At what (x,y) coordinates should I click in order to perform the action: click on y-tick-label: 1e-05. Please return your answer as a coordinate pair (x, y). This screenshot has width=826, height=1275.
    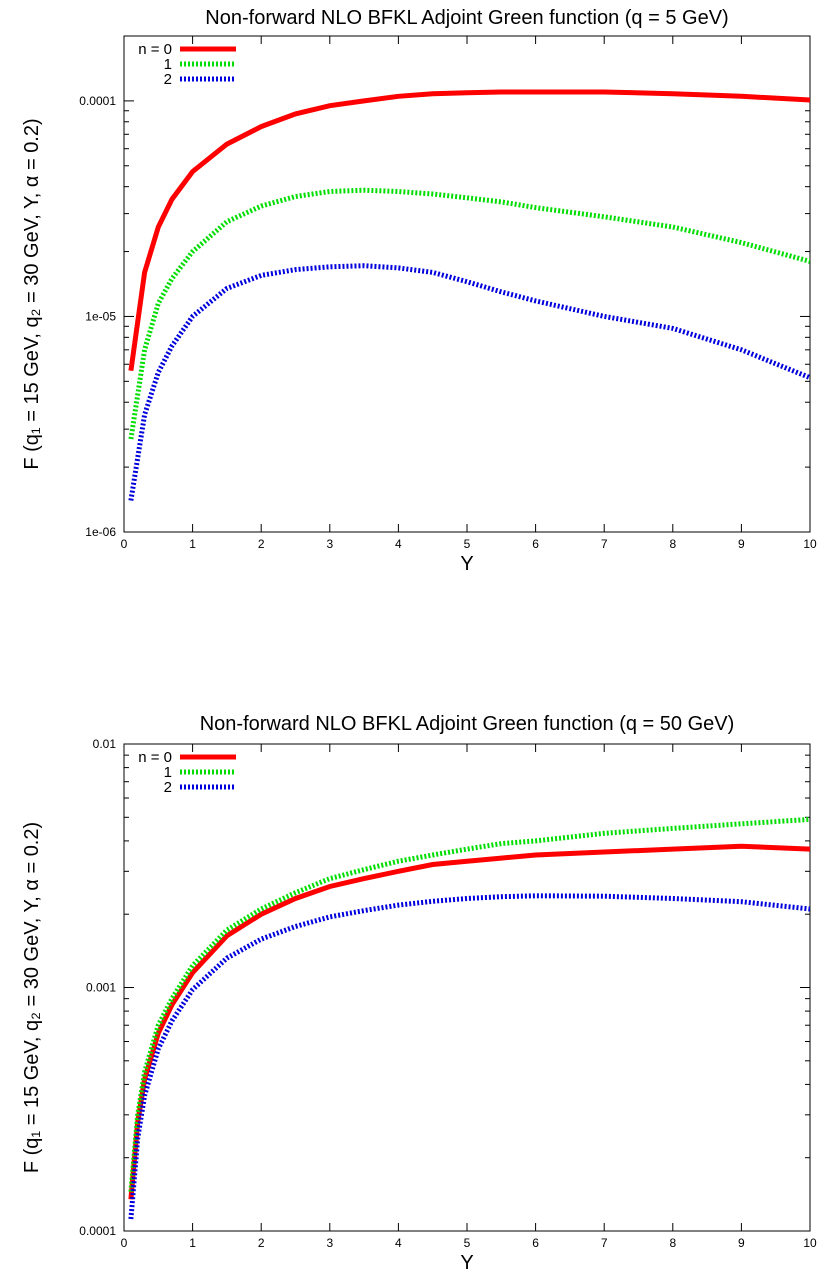
    Looking at the image, I should click on (100, 316).